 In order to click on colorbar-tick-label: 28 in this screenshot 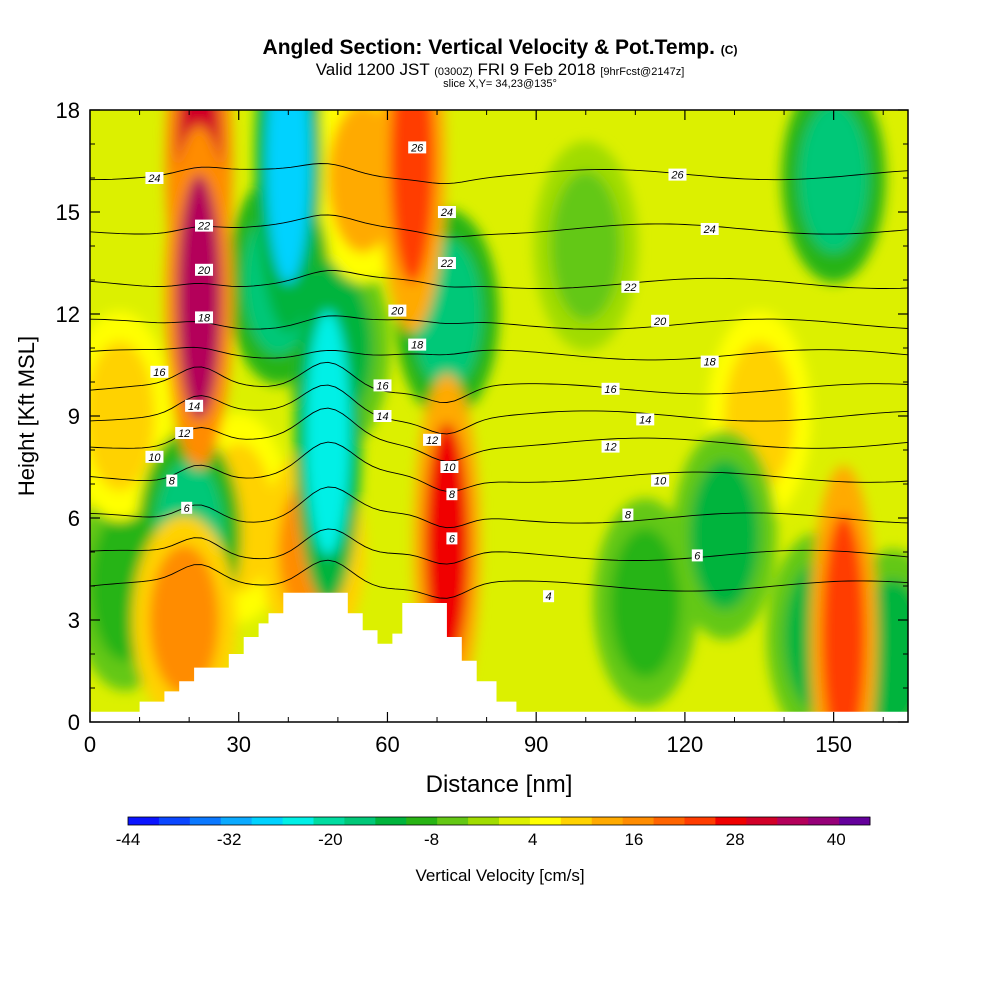, I will do `click(735, 839)`.